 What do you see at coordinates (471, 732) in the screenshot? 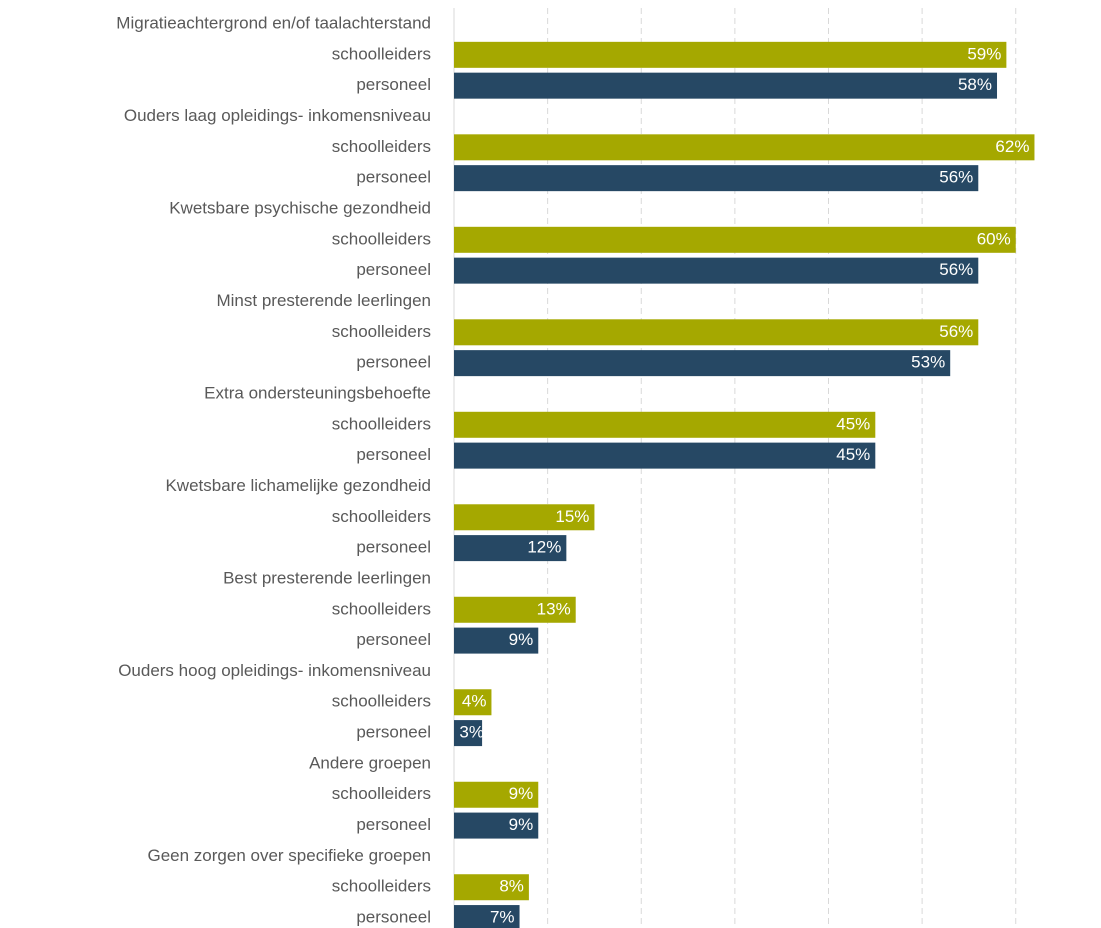
I see `value-label: 3%` at bounding box center [471, 732].